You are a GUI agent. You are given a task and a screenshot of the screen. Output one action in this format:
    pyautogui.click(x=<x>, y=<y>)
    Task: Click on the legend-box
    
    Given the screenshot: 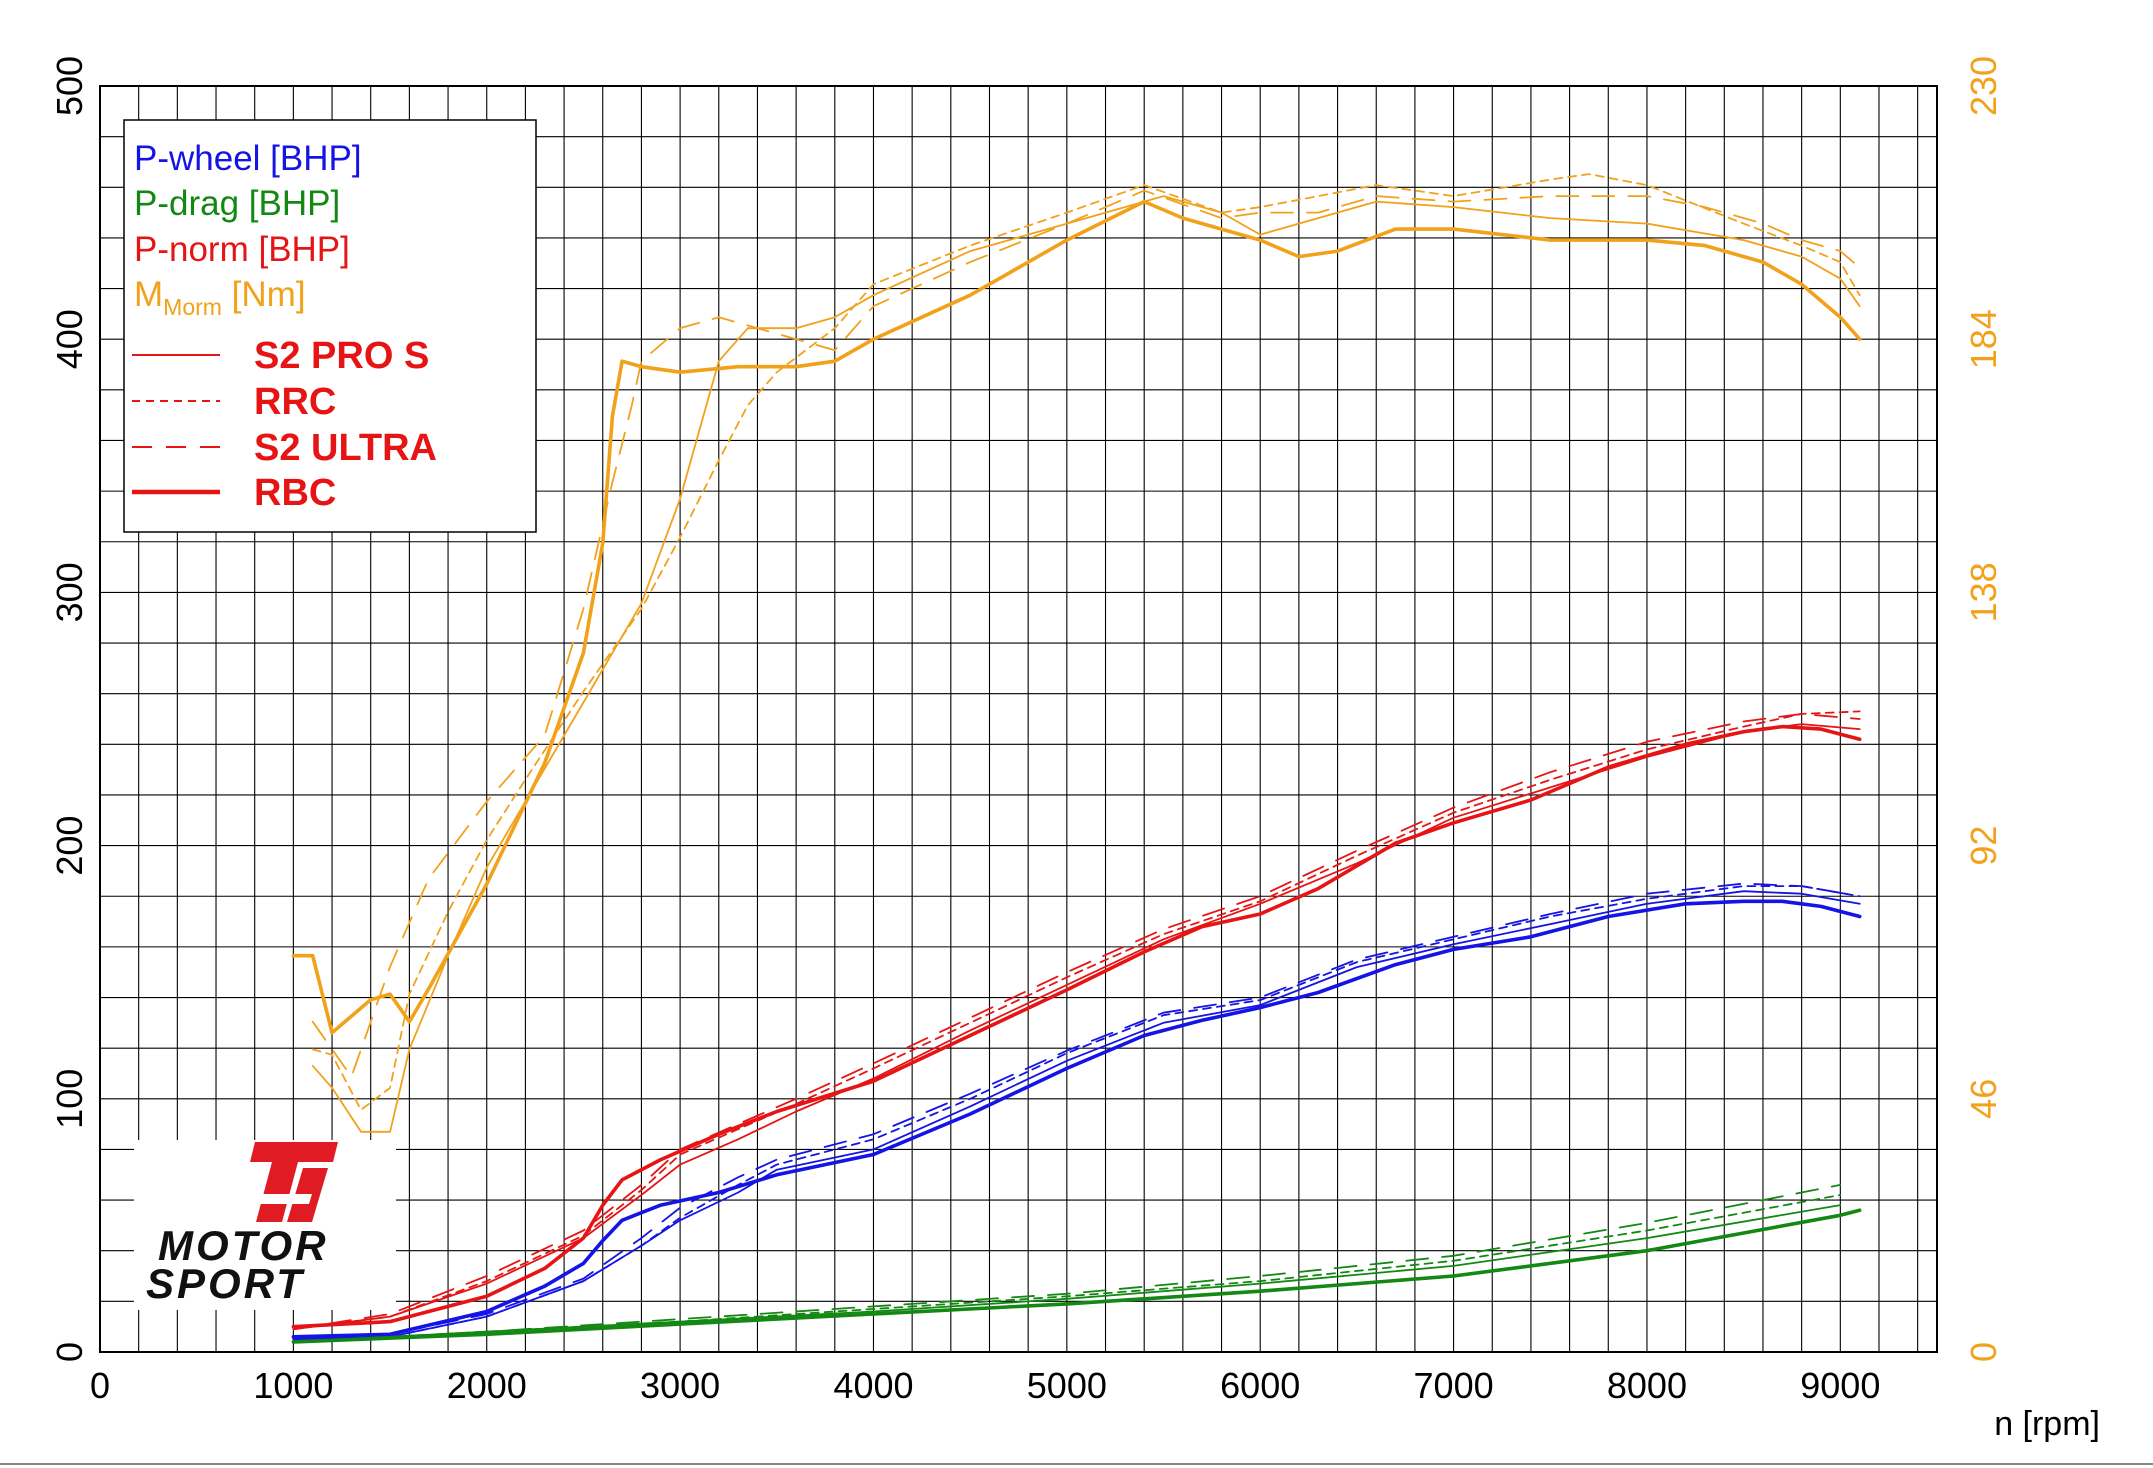 What is the action you would take?
    pyautogui.click(x=330, y=326)
    